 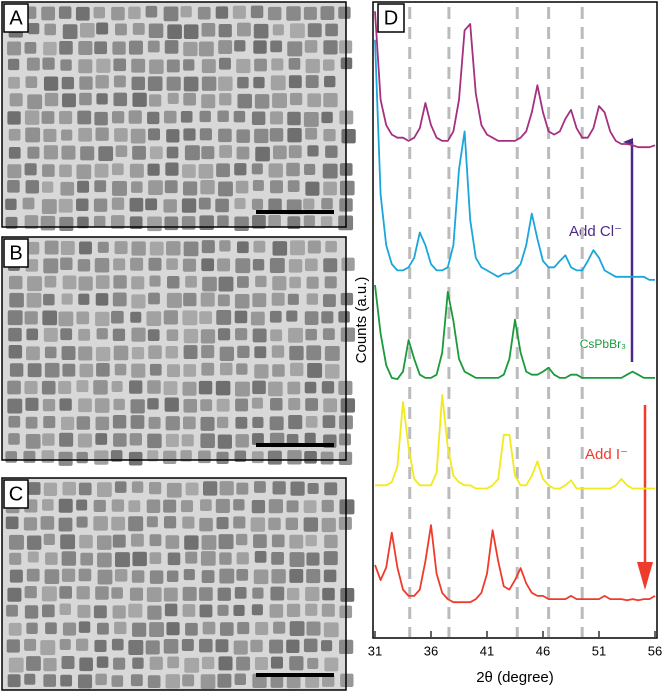 I want to click on x-tick-label: 36, so click(x=431, y=650).